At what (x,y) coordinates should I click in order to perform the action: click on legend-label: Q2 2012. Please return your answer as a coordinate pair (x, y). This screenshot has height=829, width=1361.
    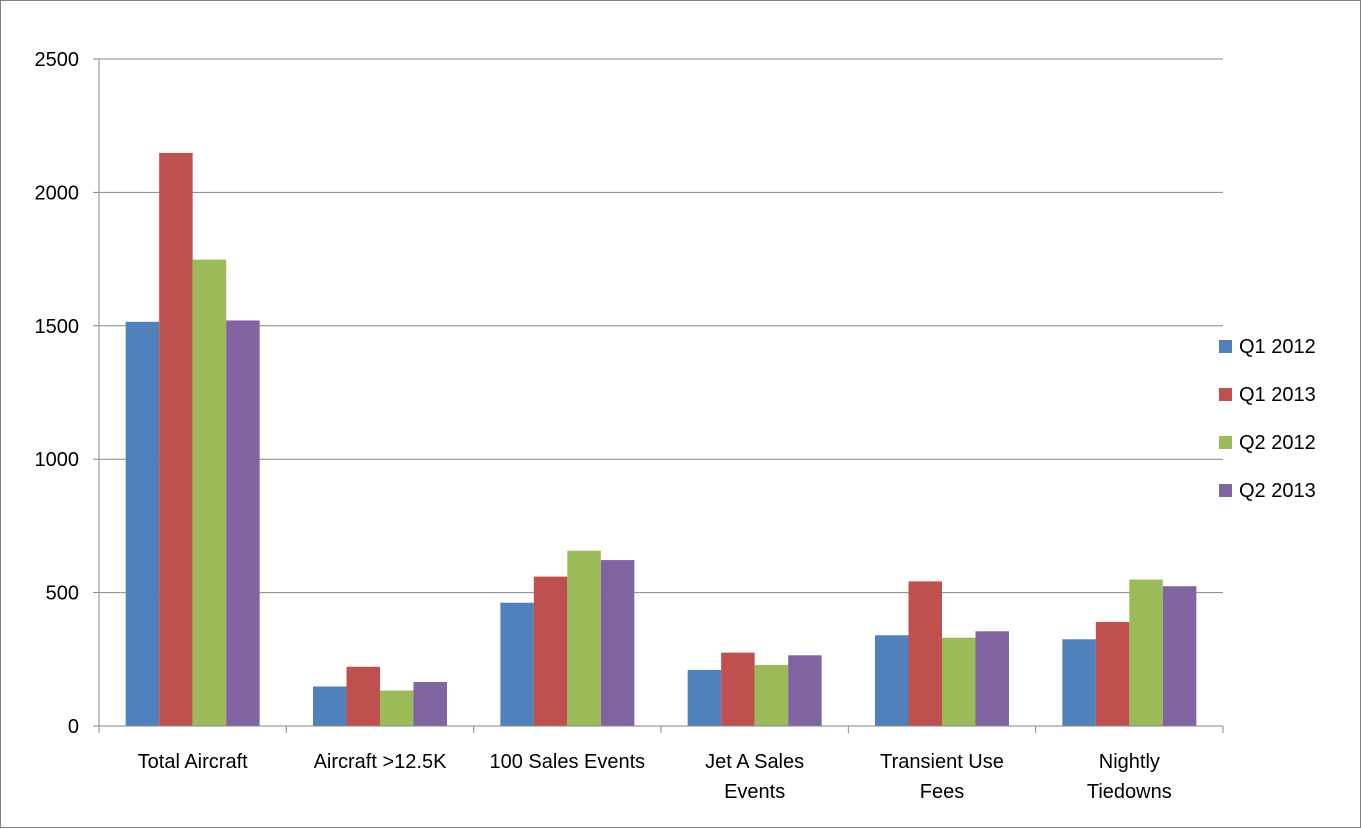
    Looking at the image, I should click on (1277, 443).